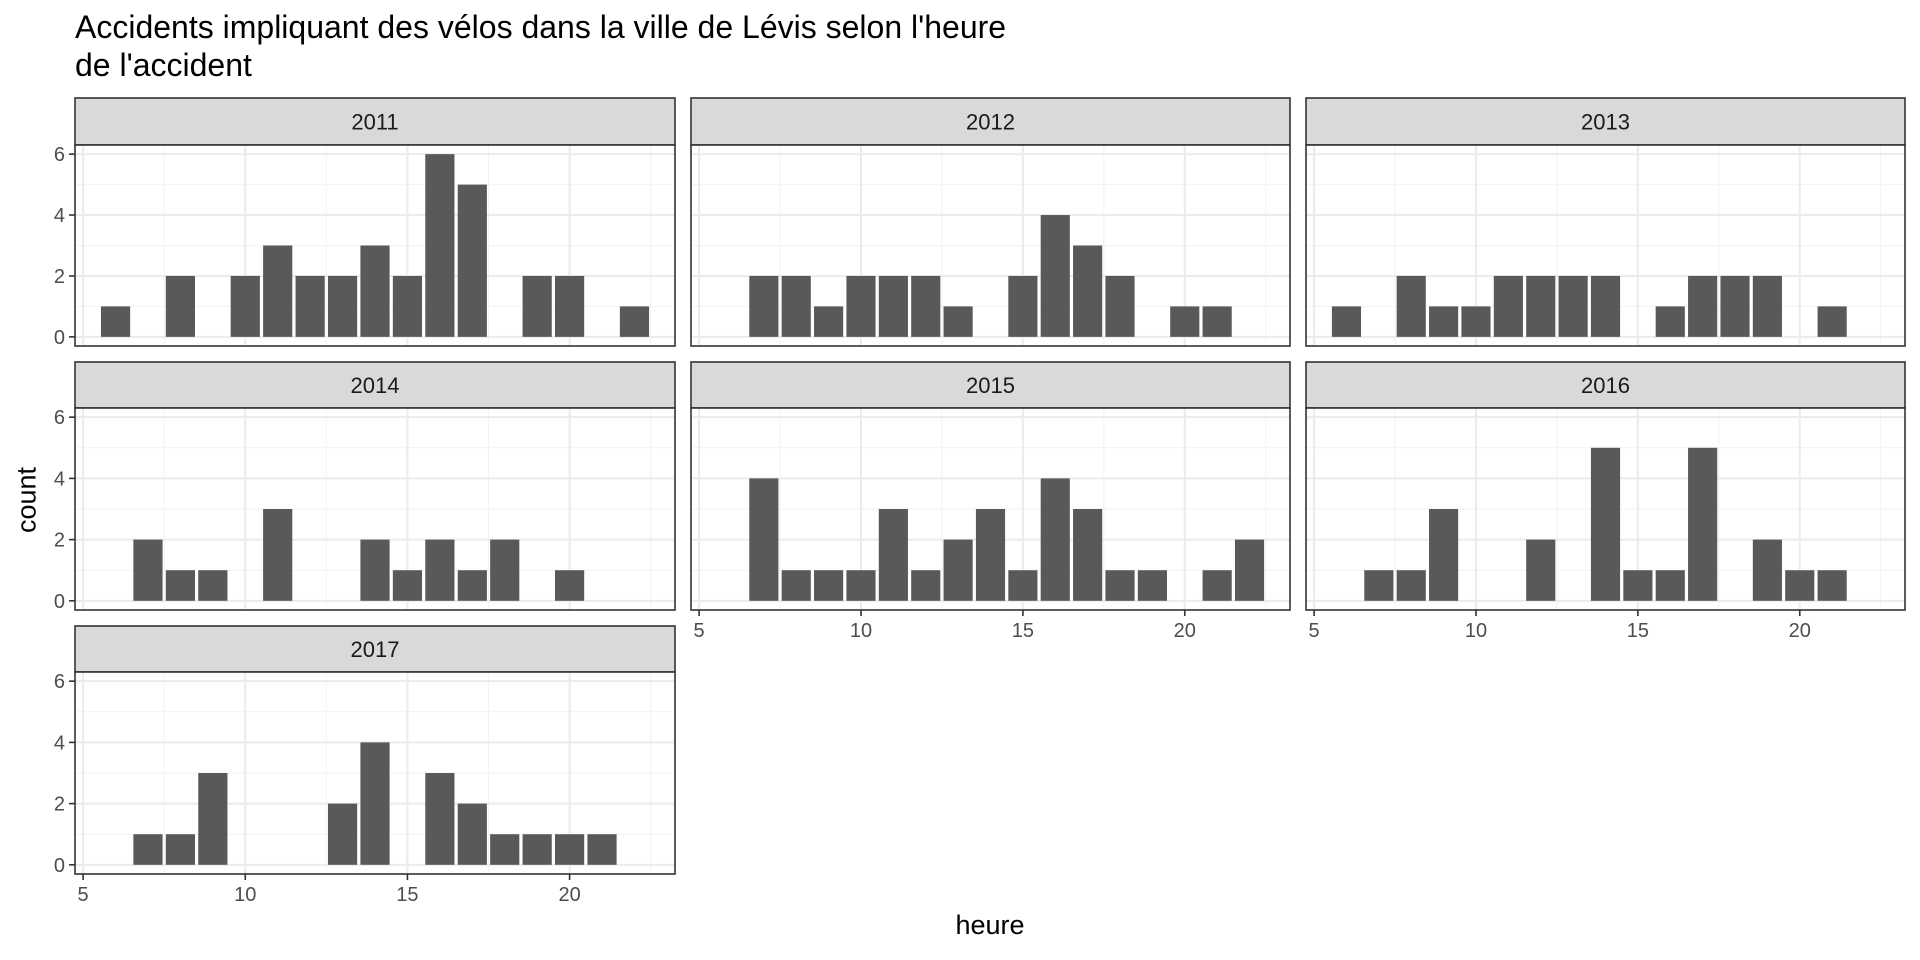  What do you see at coordinates (990, 925) in the screenshot?
I see `x-axis-label: heure` at bounding box center [990, 925].